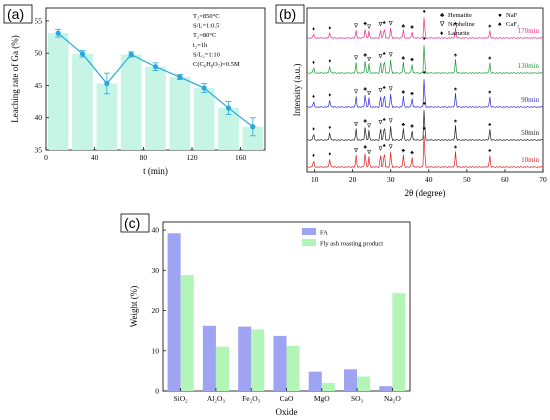 Image resolution: width=550 pixels, height=420 pixels. I want to click on panel-b-label: (b), so click(287, 14).